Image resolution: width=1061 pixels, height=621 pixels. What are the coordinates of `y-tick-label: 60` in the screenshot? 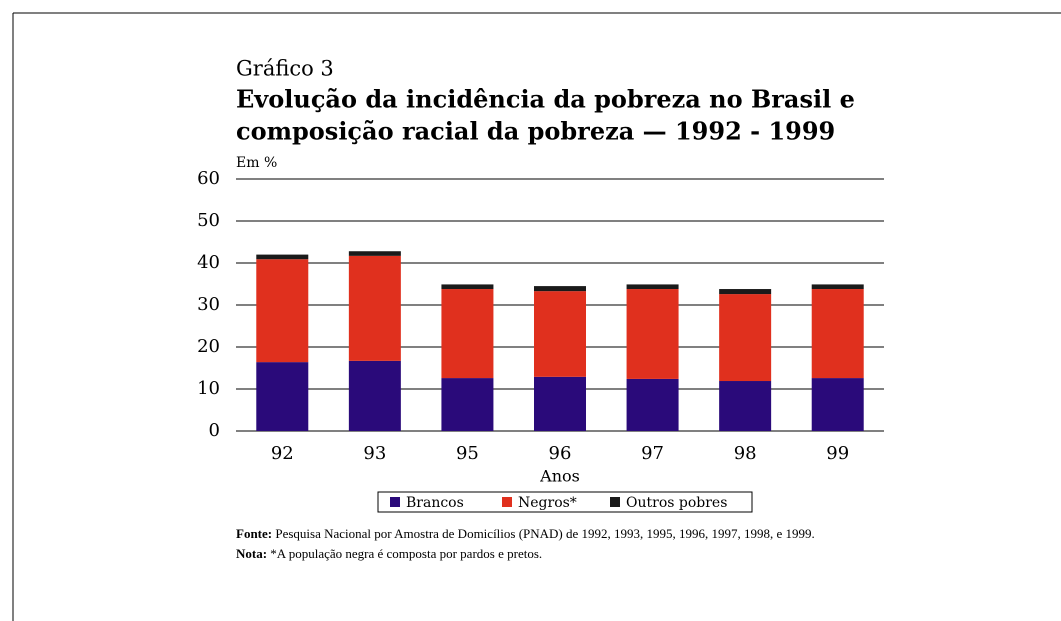 It's located at (208, 178).